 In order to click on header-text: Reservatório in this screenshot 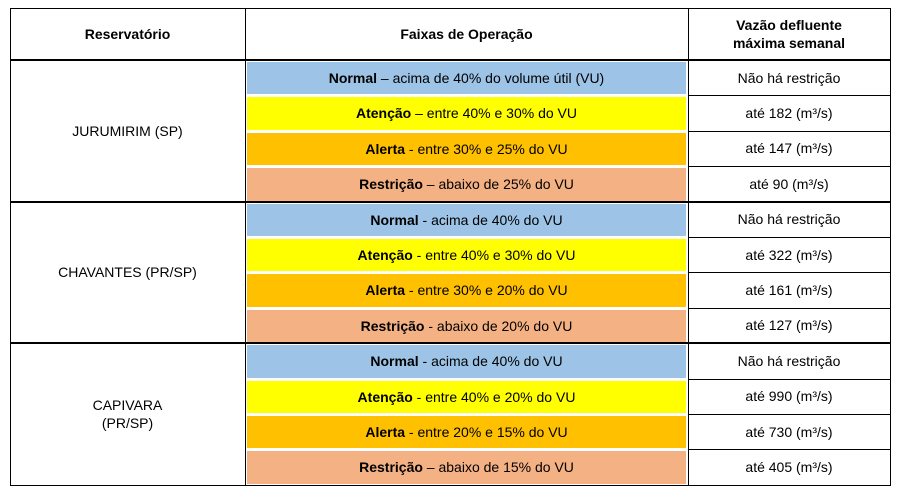, I will do `click(127, 34)`.